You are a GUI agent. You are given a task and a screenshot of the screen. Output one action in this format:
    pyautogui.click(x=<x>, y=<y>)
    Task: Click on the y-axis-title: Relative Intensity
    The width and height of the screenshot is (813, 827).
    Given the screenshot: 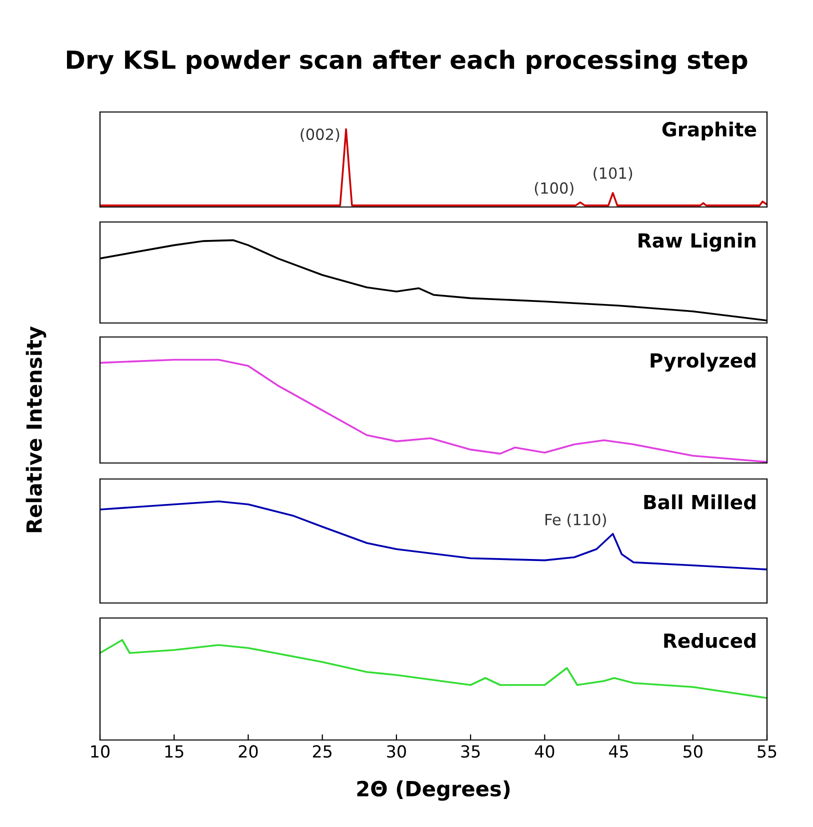 What is the action you would take?
    pyautogui.click(x=36, y=429)
    